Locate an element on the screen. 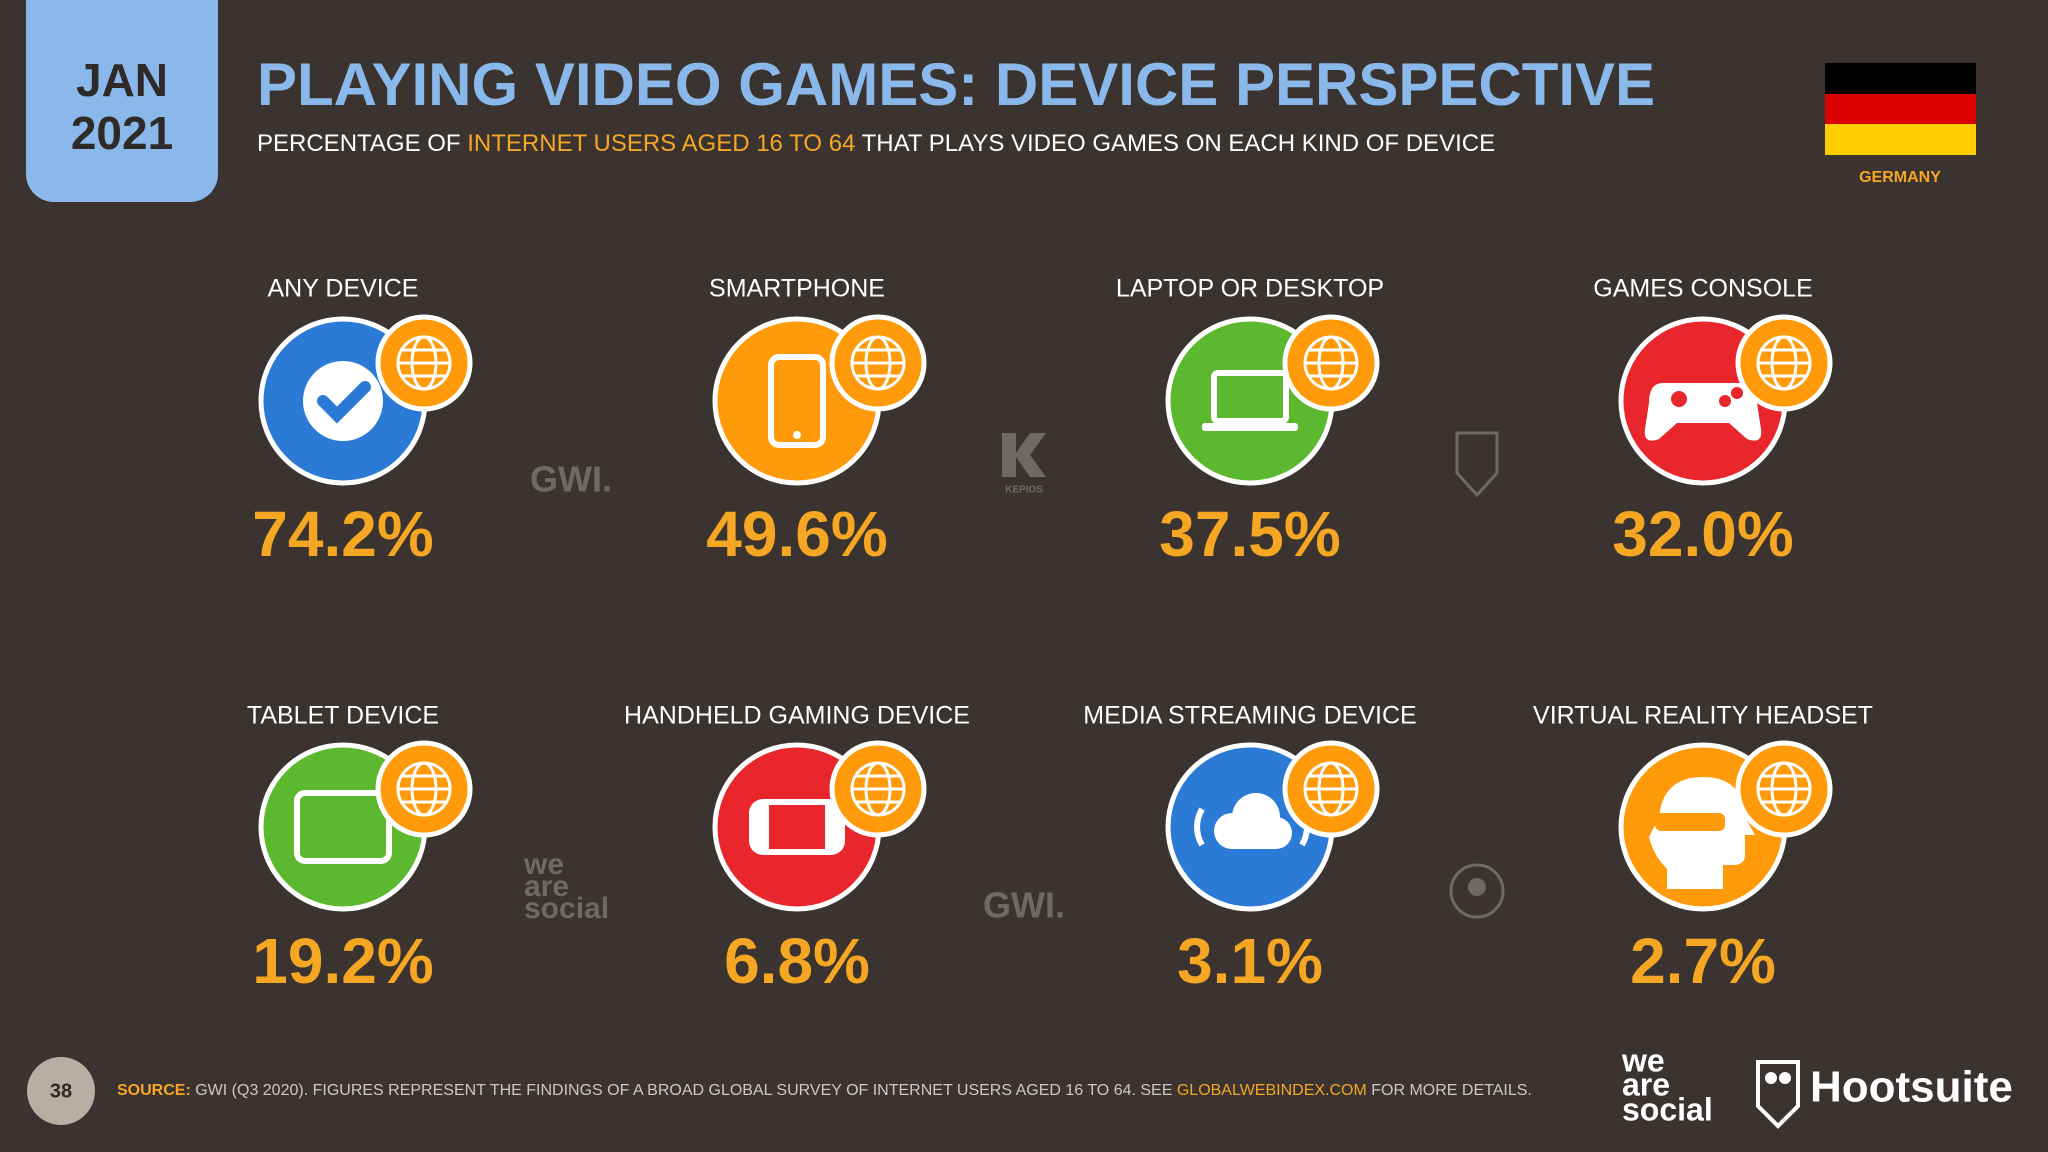 Image resolution: width=2048 pixels, height=1152 pixels. page-number: 38 is located at coordinates (61, 1091).